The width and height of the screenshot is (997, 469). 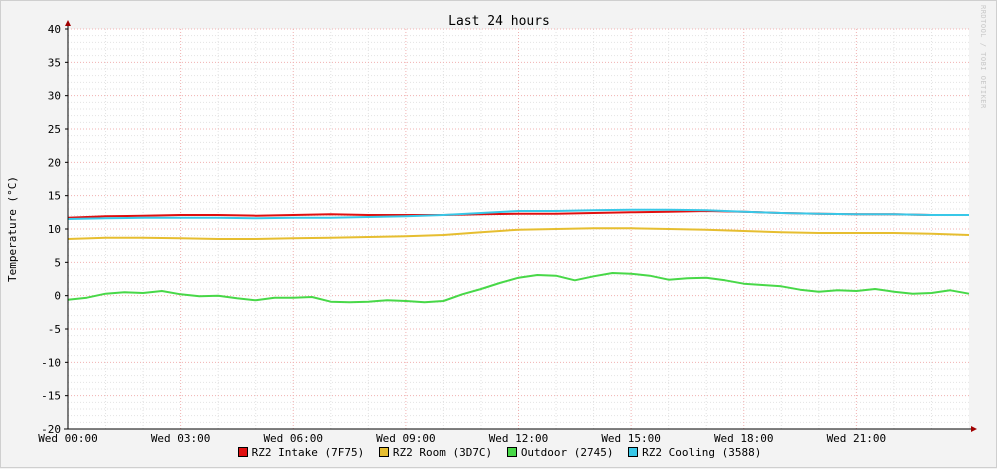 I want to click on y-axis-label: Temperature (°C), so click(x=12, y=229).